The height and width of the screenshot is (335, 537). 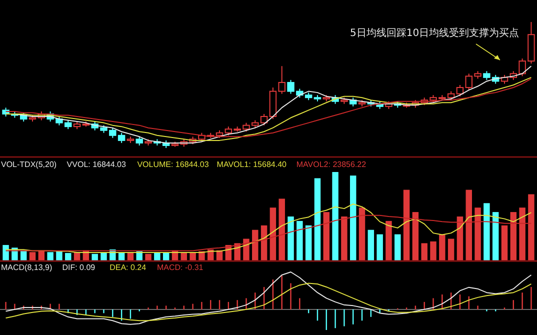 What do you see at coordinates (29, 164) in the screenshot?
I see `text: VOL-TDX(5,20)` at bounding box center [29, 164].